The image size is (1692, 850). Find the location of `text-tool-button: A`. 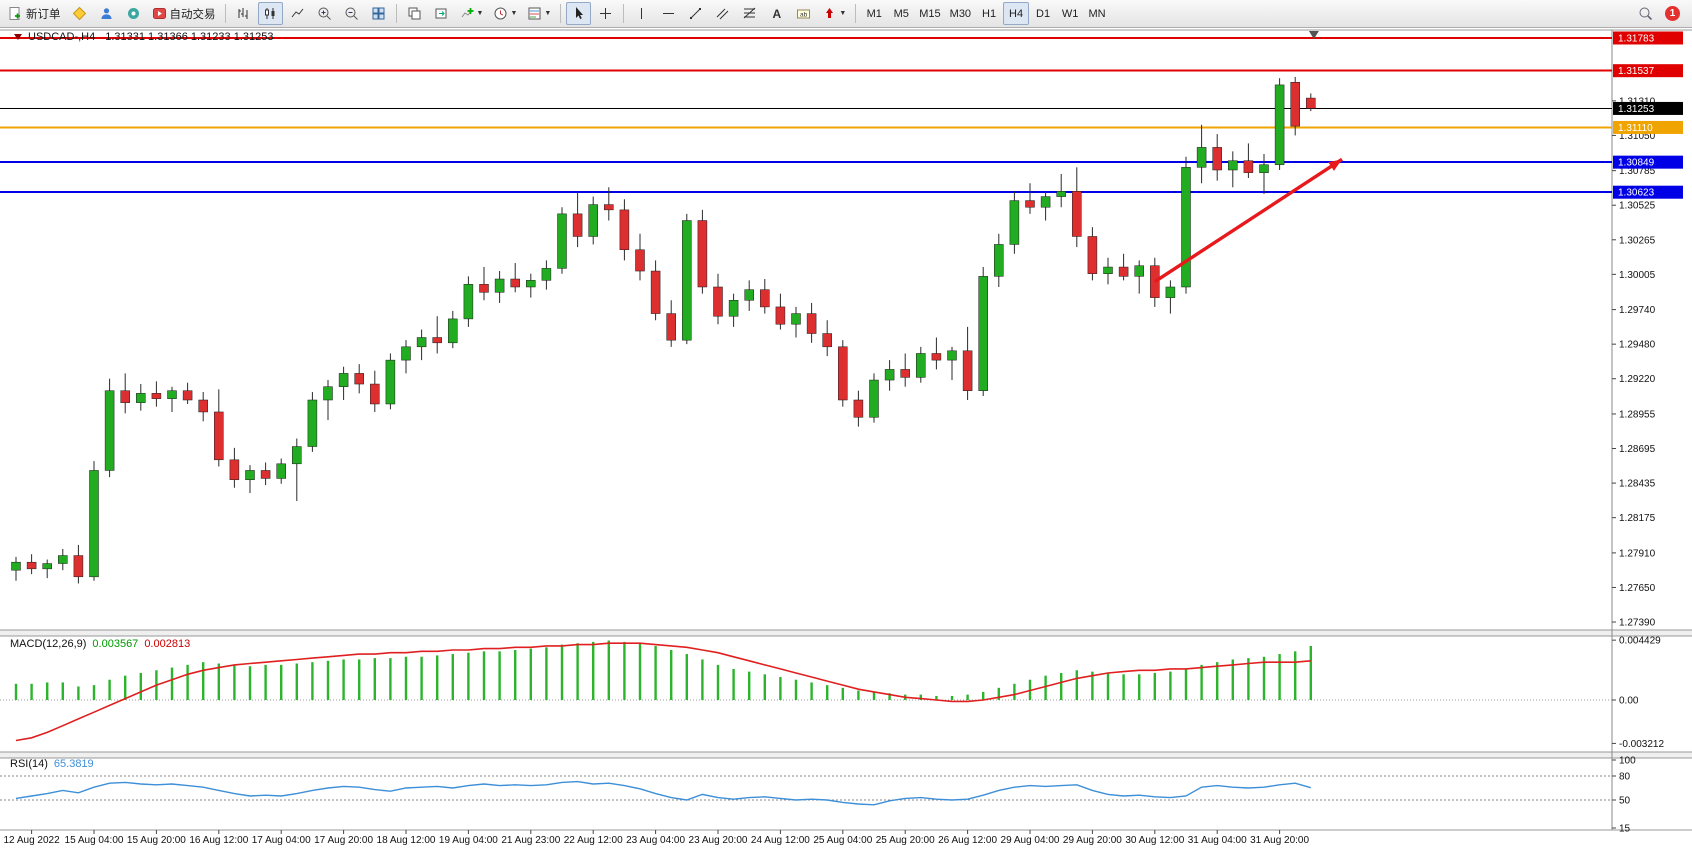

text-tool-button: A is located at coordinates (776, 13).